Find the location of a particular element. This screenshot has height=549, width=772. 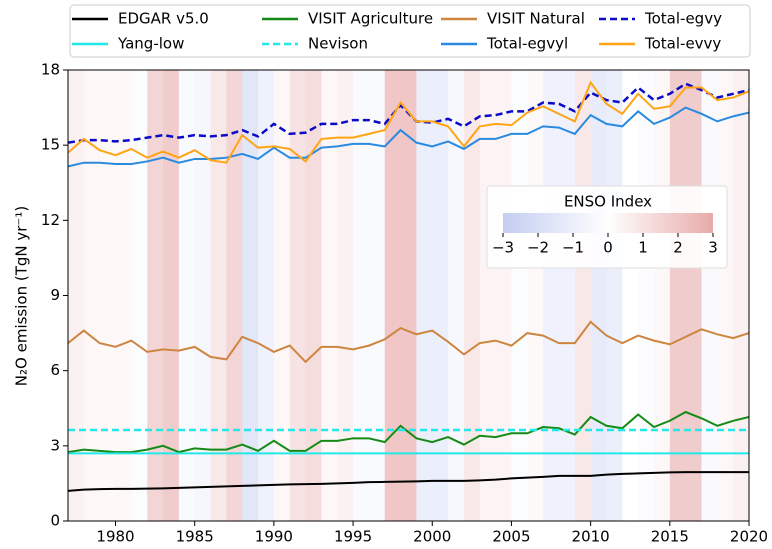

legend-label: Nevison is located at coordinates (338, 44).